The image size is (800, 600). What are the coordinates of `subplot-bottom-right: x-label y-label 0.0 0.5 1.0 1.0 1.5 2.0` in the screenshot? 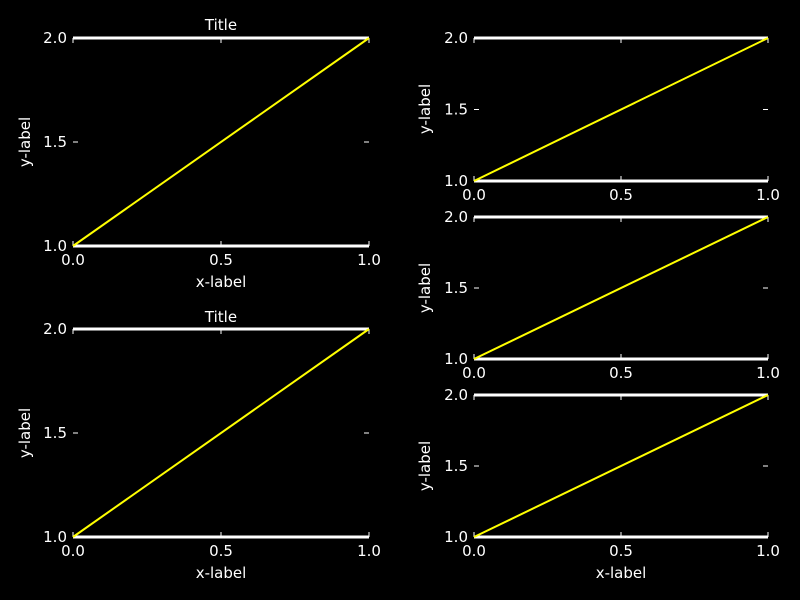 It's located at (598, 484).